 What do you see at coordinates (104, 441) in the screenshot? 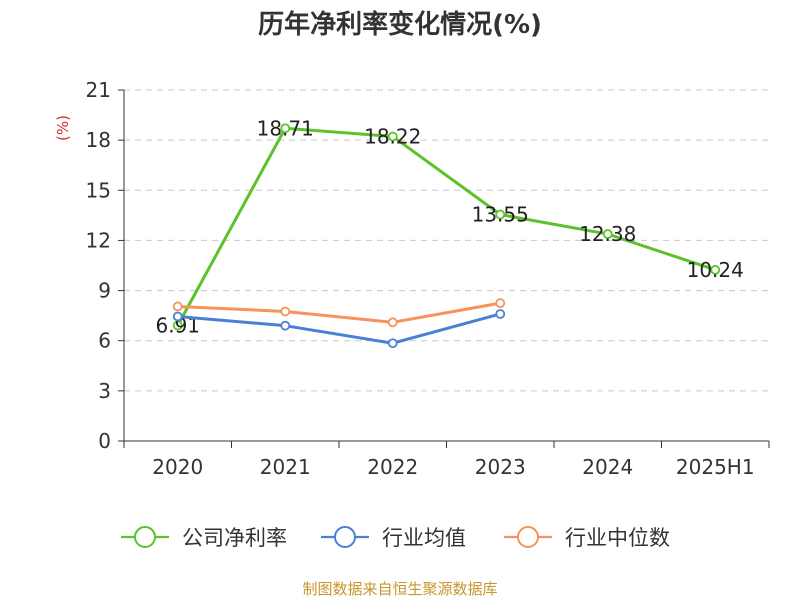
I see `y-tick-label: 0` at bounding box center [104, 441].